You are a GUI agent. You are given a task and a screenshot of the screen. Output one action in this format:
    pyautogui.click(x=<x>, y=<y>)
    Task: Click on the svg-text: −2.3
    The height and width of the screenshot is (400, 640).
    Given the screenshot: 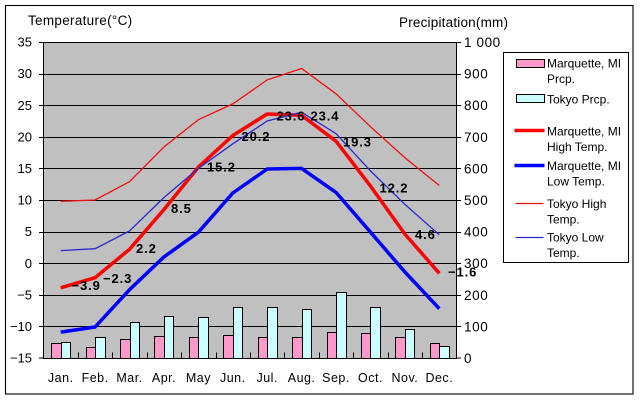 What is the action you would take?
    pyautogui.click(x=117, y=278)
    